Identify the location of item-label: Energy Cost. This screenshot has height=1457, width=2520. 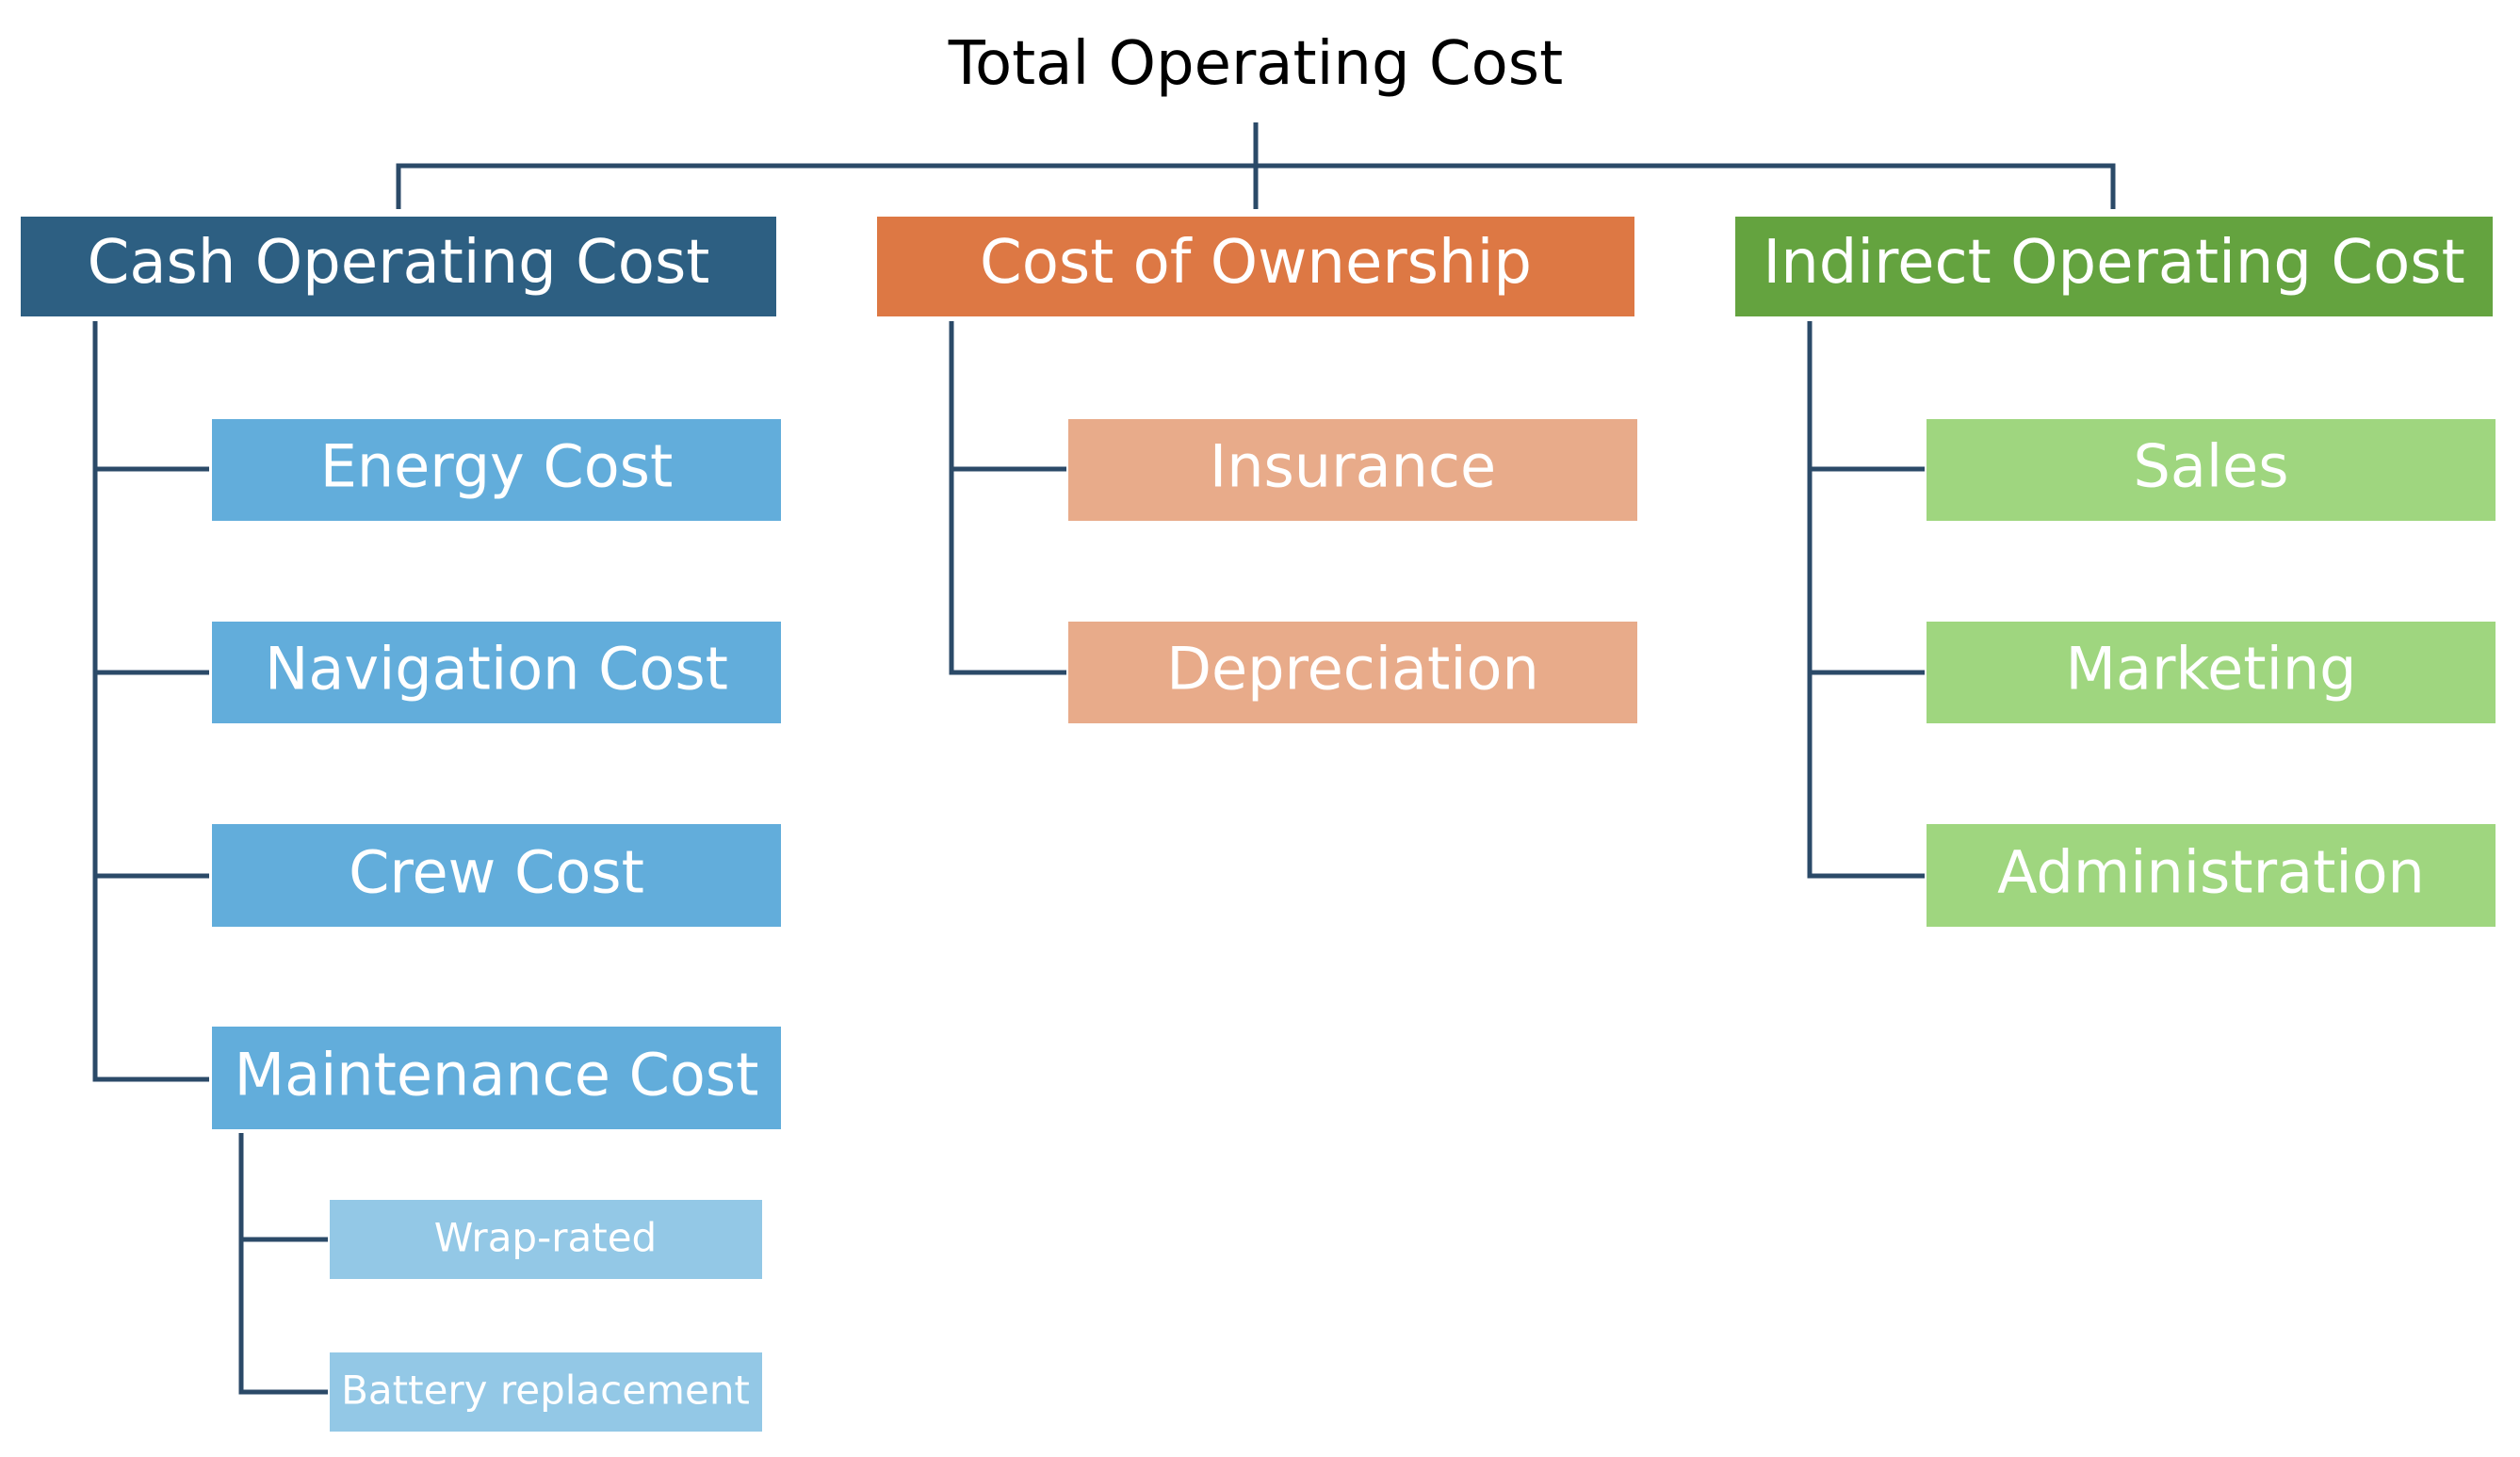
(497, 466).